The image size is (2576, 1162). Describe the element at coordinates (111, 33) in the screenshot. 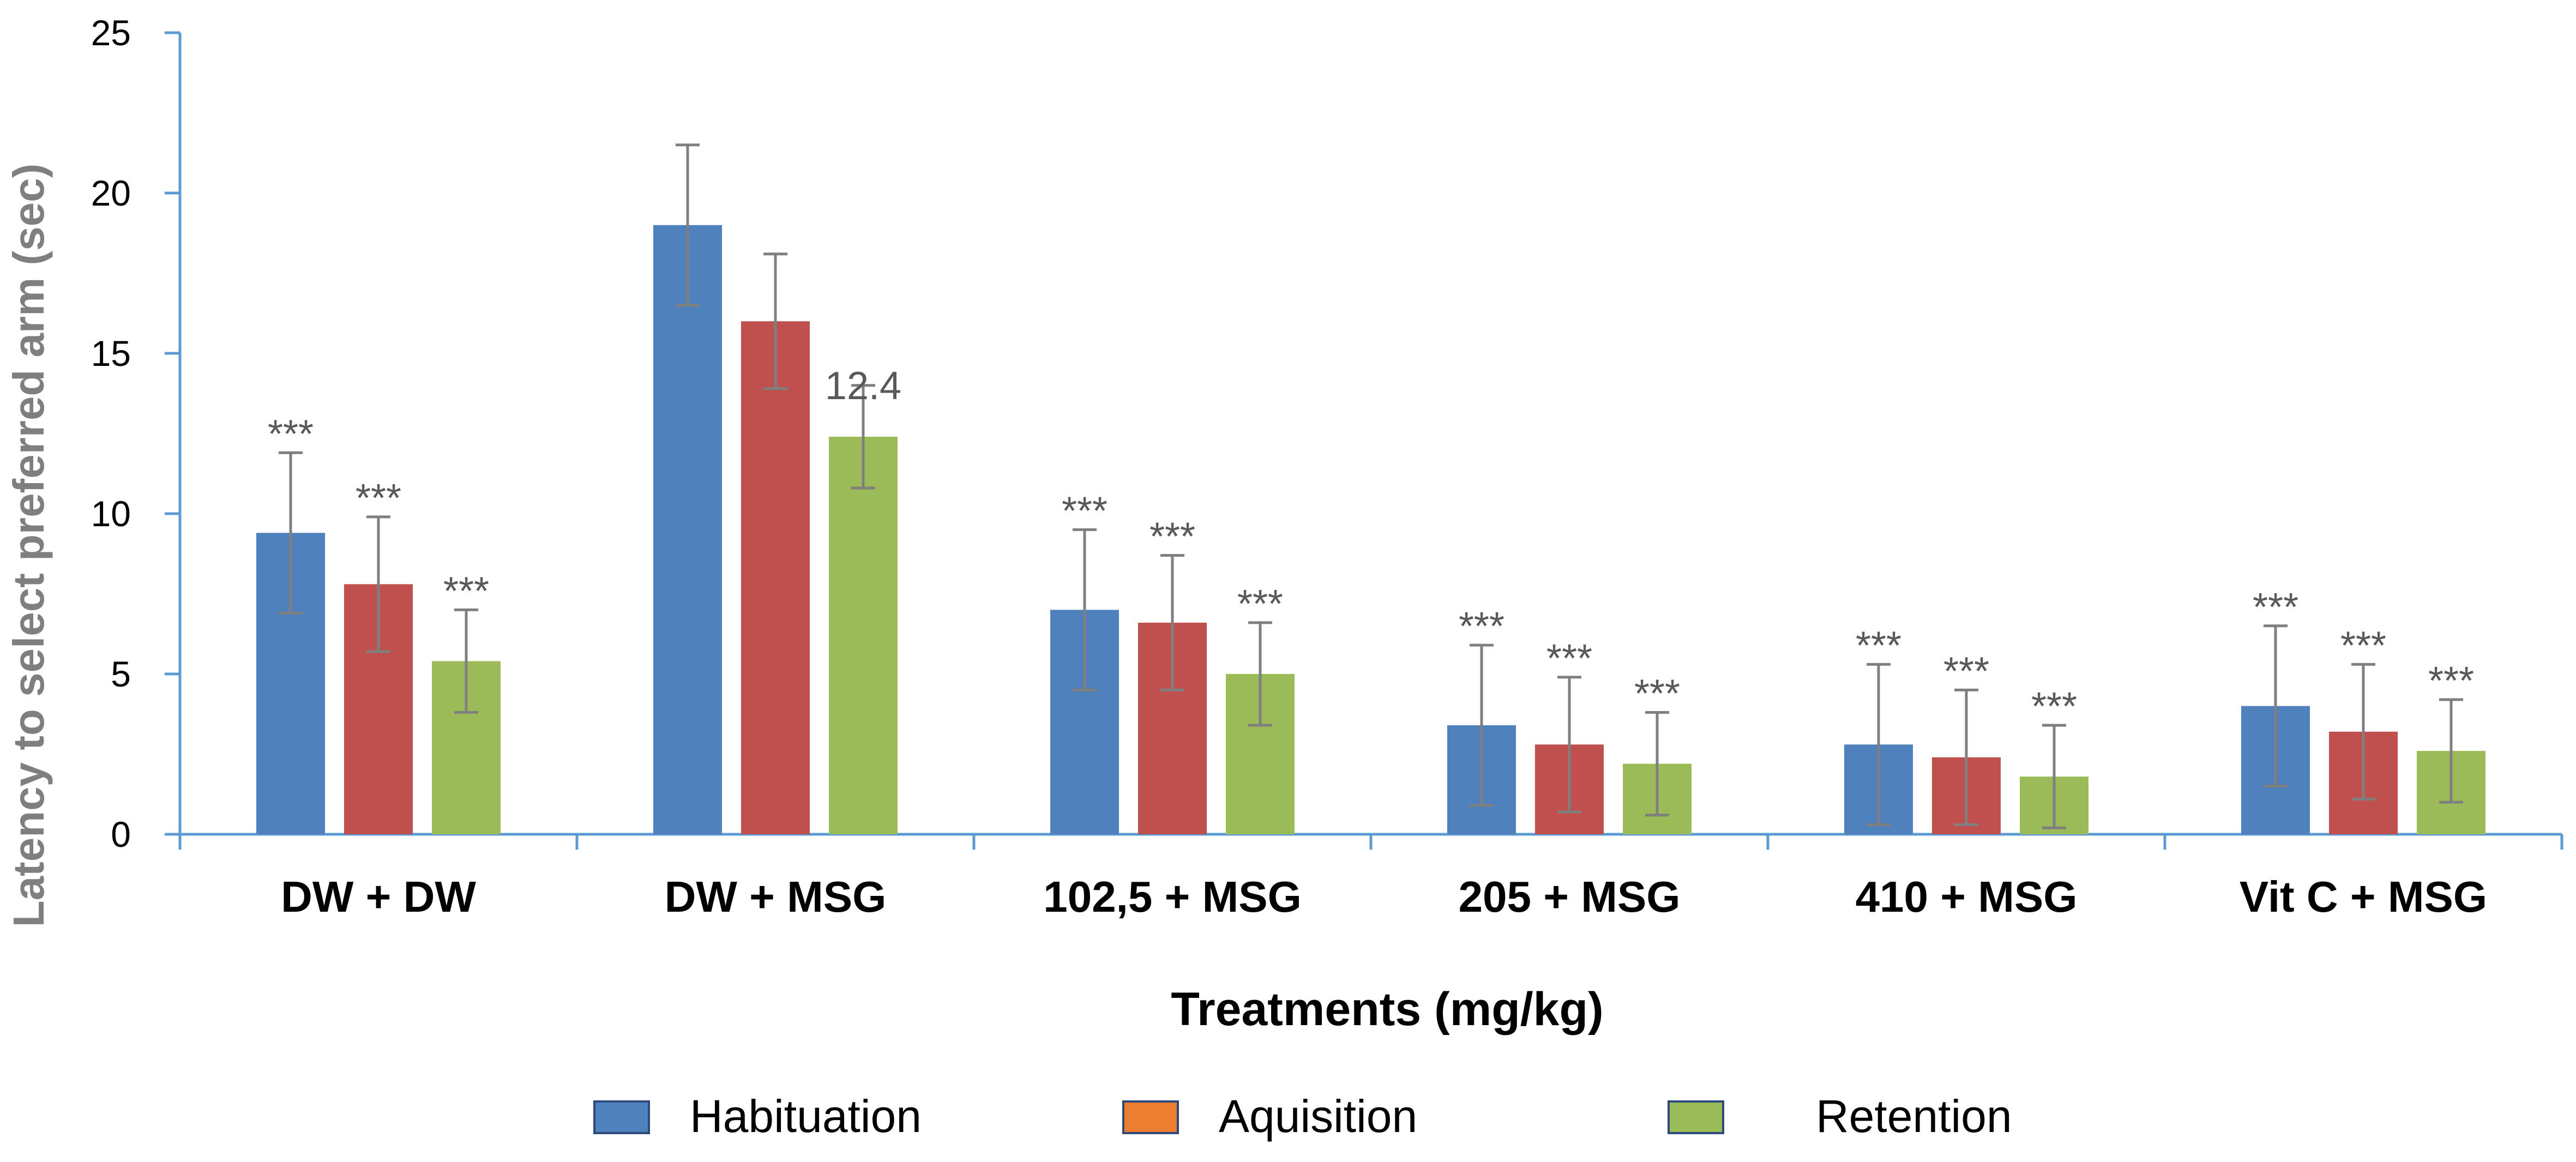

I see `y-tick-label: 25` at that location.